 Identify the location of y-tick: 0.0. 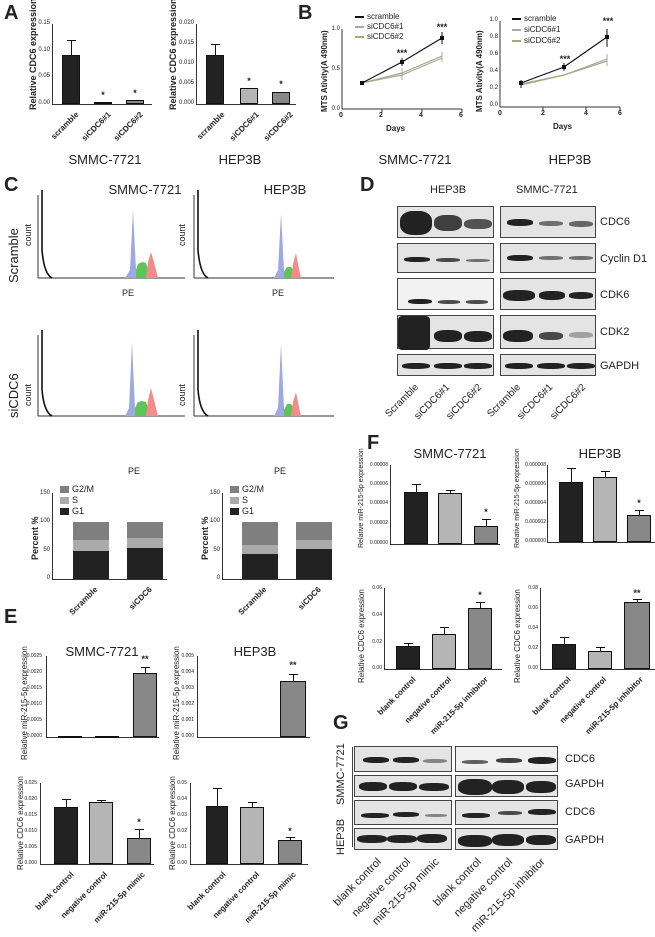
(335, 109).